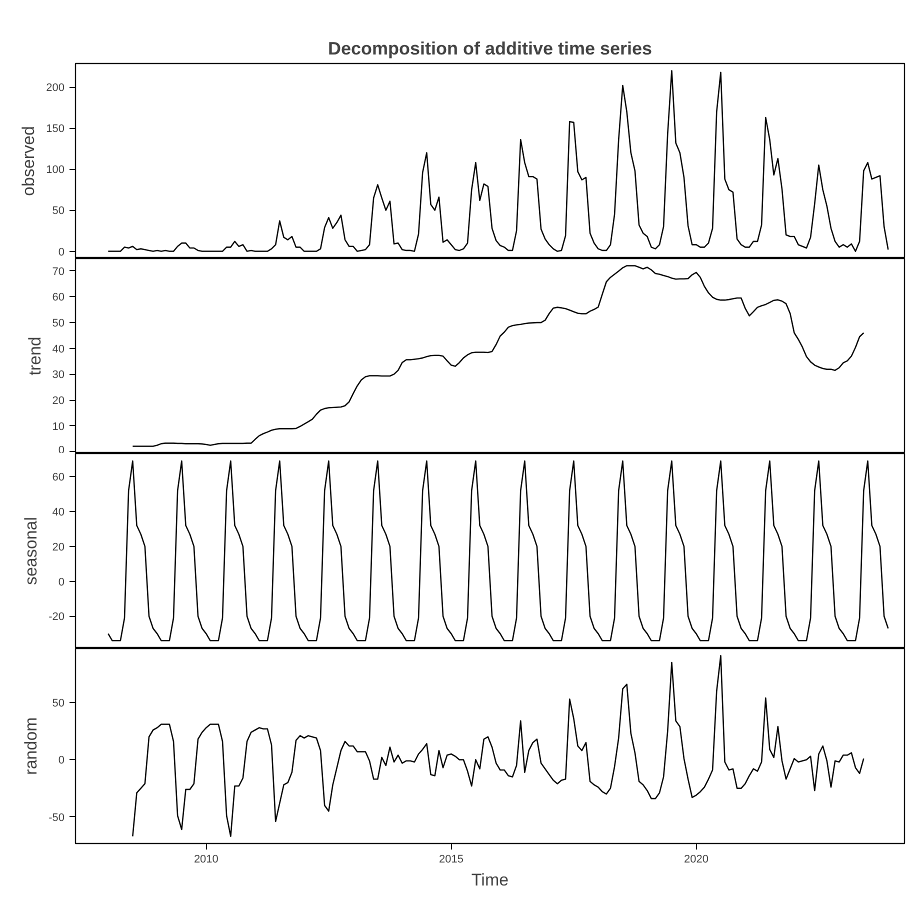  I want to click on y-tick-label: 70, so click(58, 272).